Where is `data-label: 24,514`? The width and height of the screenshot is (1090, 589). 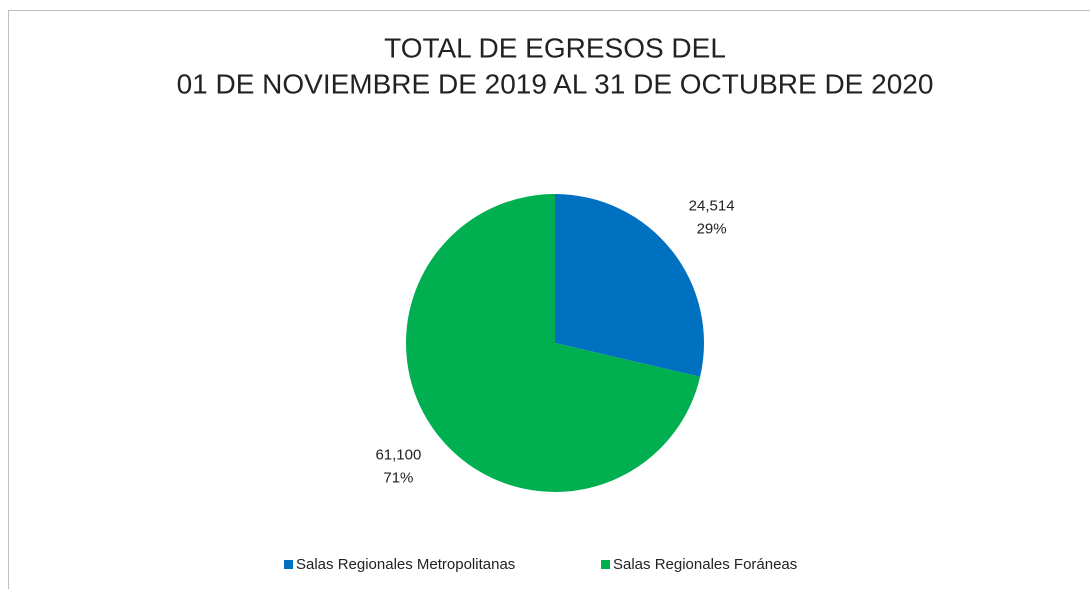
data-label: 24,514 is located at coordinates (712, 206).